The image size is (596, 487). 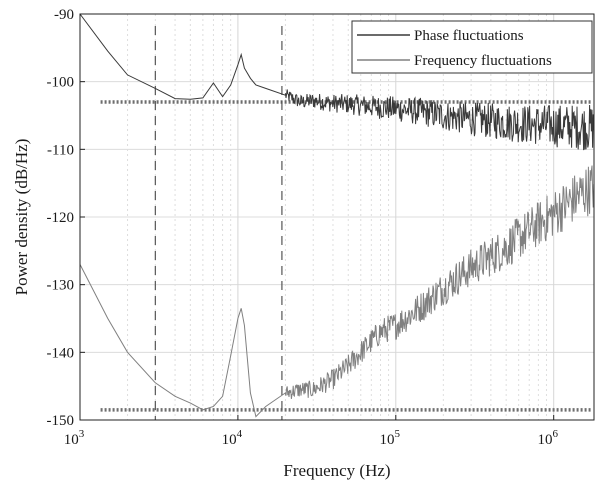 What do you see at coordinates (547, 438) in the screenshot?
I see `x-tick-label: 10⁶` at bounding box center [547, 438].